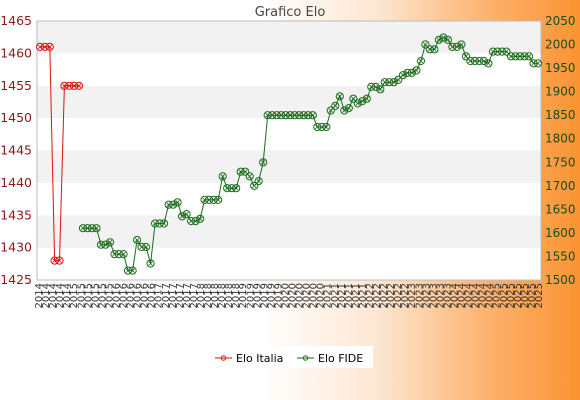  What do you see at coordinates (560, 115) in the screenshot?
I see `right-tick-label: 1850` at bounding box center [560, 115].